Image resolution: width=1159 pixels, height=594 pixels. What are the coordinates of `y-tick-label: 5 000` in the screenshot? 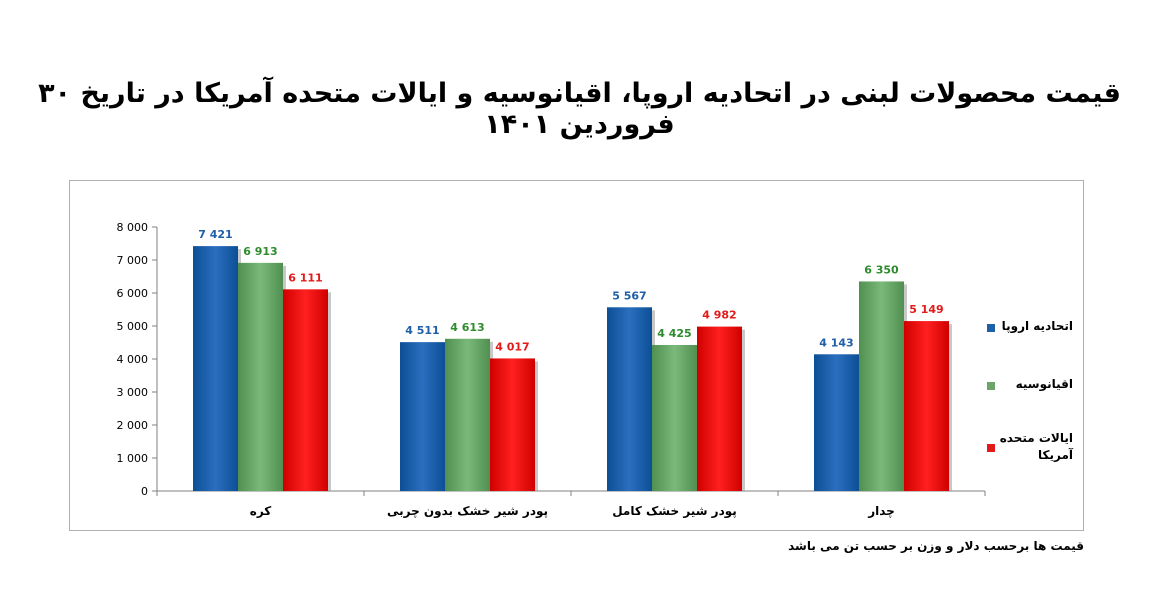 It's located at (133, 326).